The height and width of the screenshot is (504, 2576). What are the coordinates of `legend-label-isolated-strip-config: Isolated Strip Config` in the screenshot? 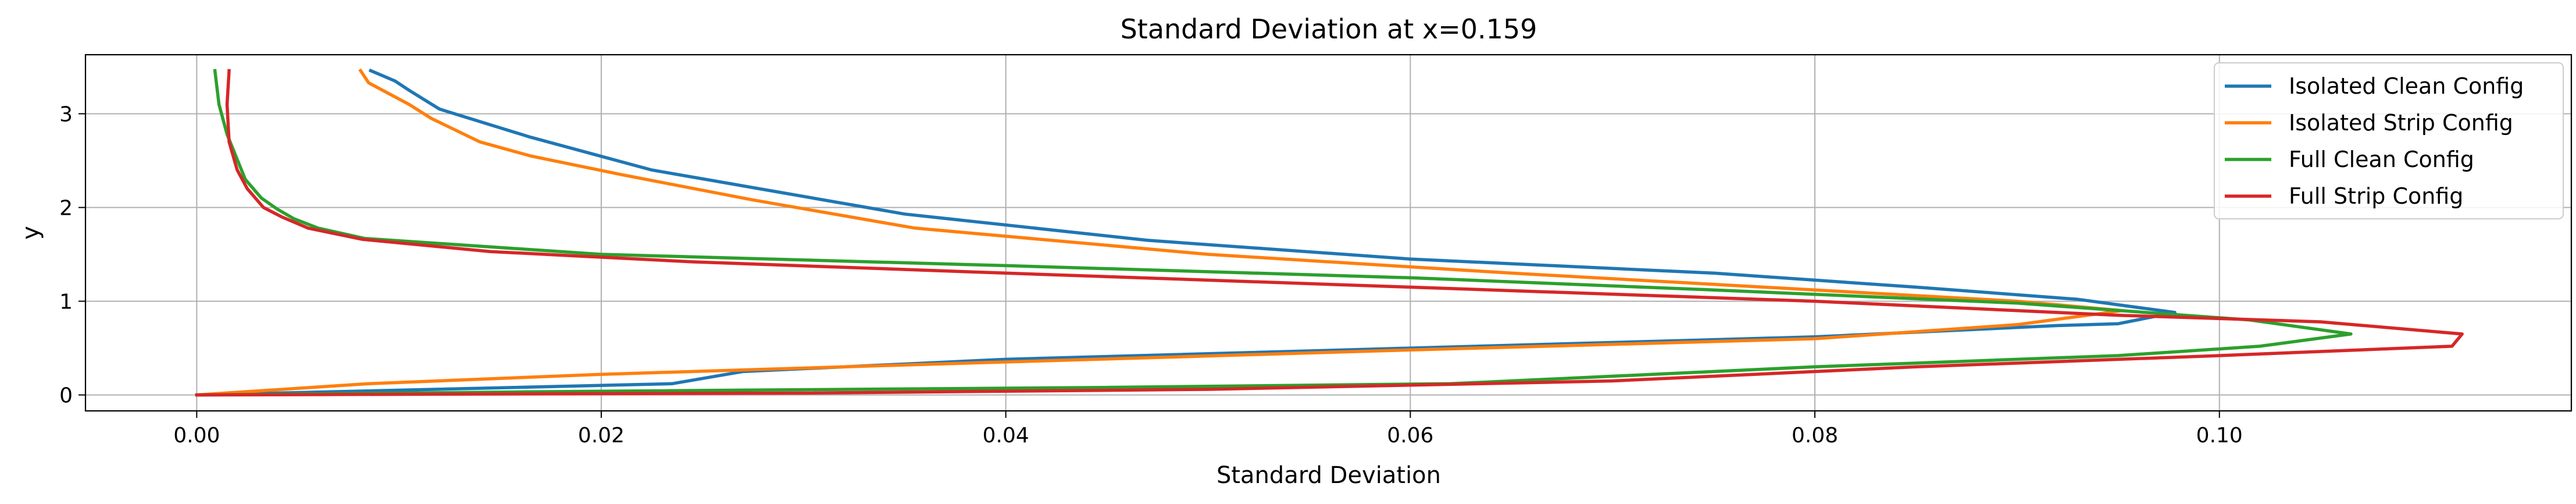 It's located at (2401, 123).